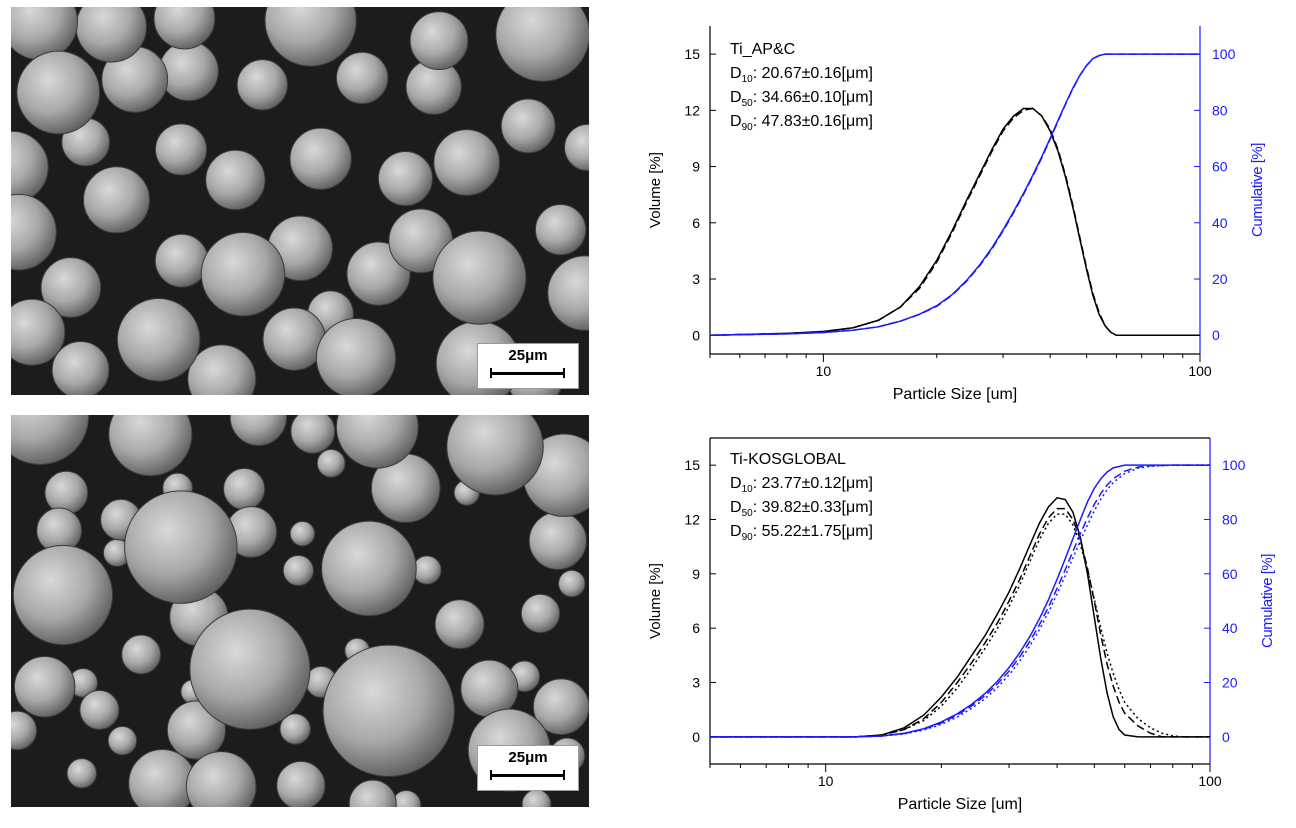  I want to click on particle-size-stat: D50: 39.82±0.33[μm], so click(801, 509).